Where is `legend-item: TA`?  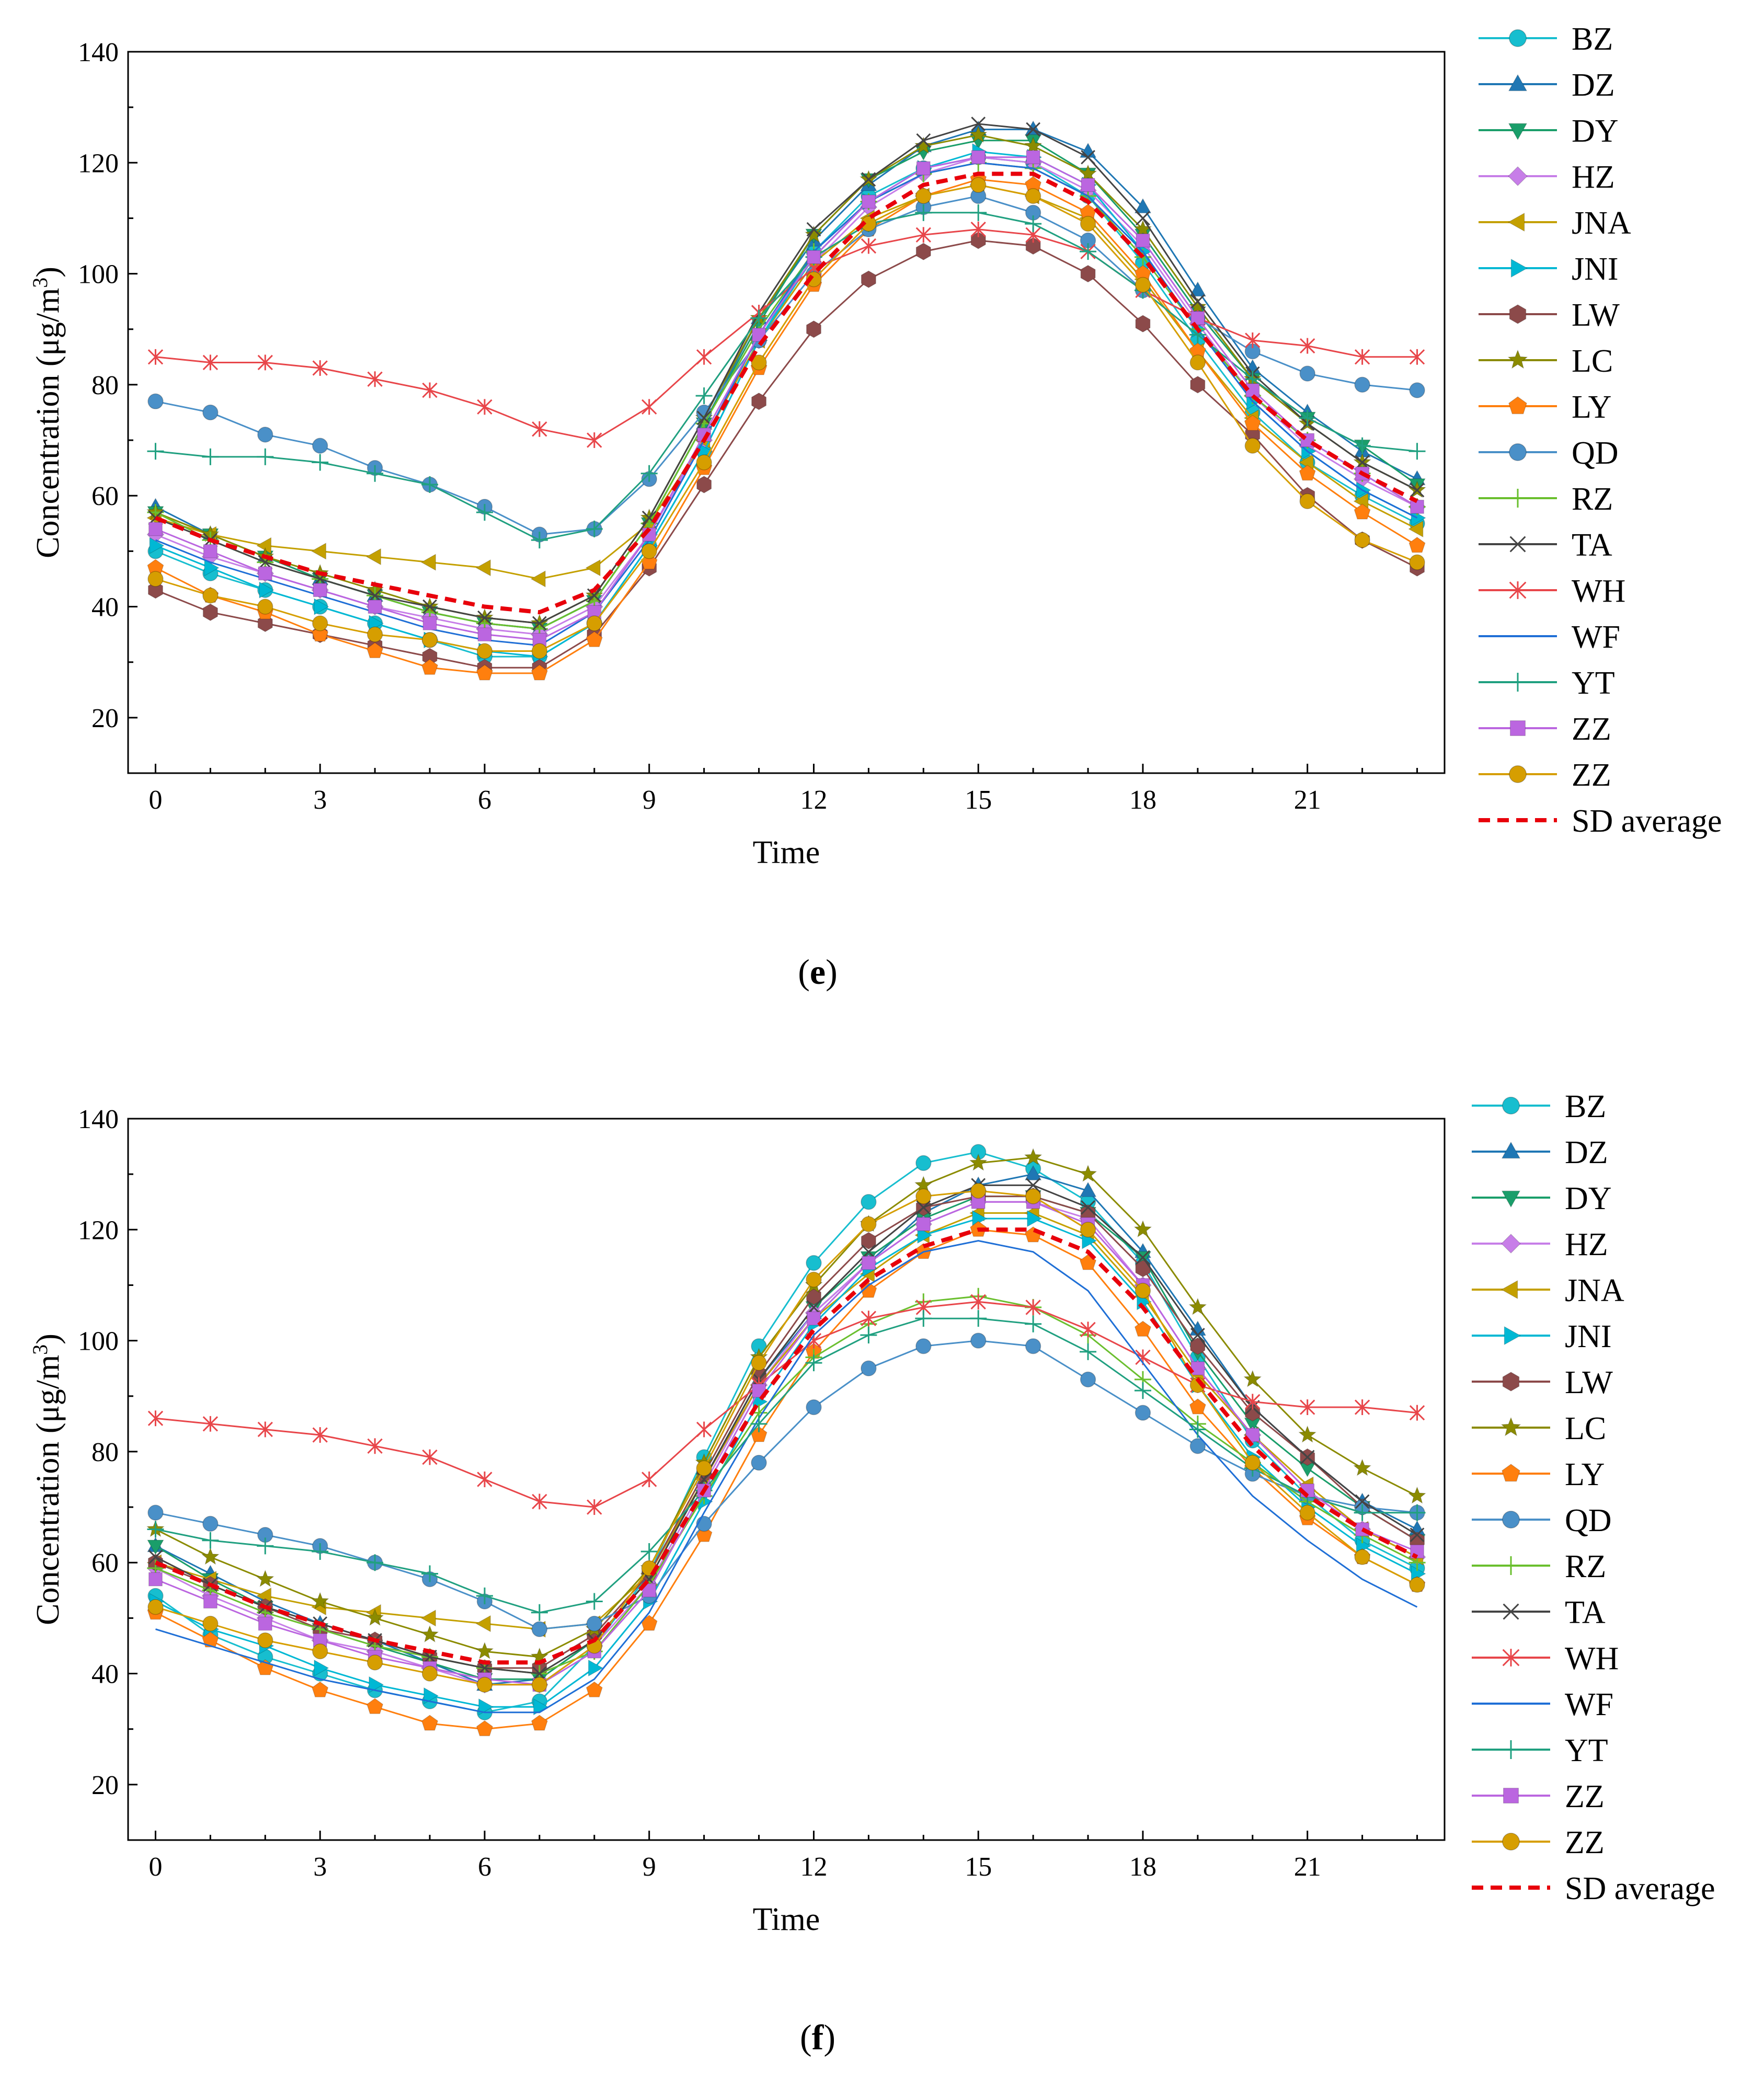
legend-item: TA is located at coordinates (1546, 545).